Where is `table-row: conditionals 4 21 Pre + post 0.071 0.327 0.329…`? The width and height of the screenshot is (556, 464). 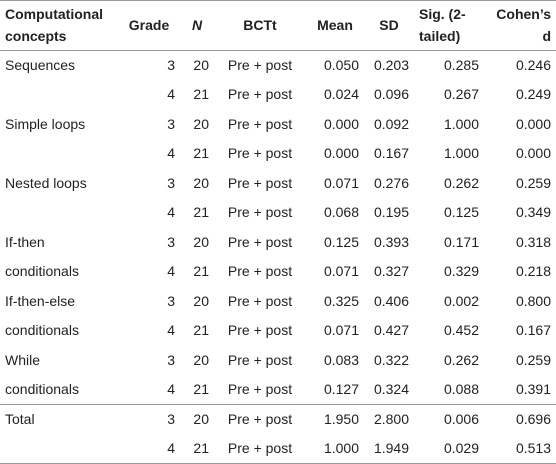
table-row: conditionals 4 21 Pre + post 0.071 0.327 0.329… is located at coordinates (278, 272).